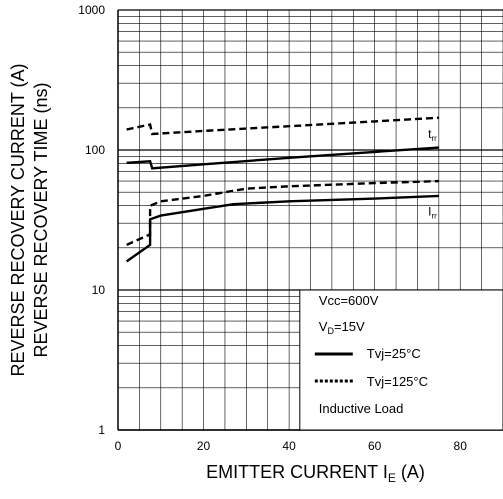 Image resolution: width=503 pixels, height=499 pixels. I want to click on y-tick-label: 10, so click(99, 290).